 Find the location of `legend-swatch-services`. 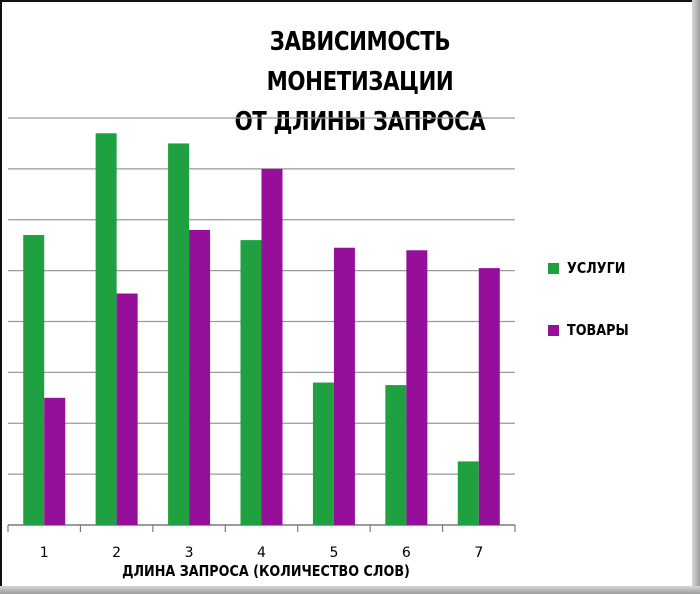

legend-swatch-services is located at coordinates (553, 268).